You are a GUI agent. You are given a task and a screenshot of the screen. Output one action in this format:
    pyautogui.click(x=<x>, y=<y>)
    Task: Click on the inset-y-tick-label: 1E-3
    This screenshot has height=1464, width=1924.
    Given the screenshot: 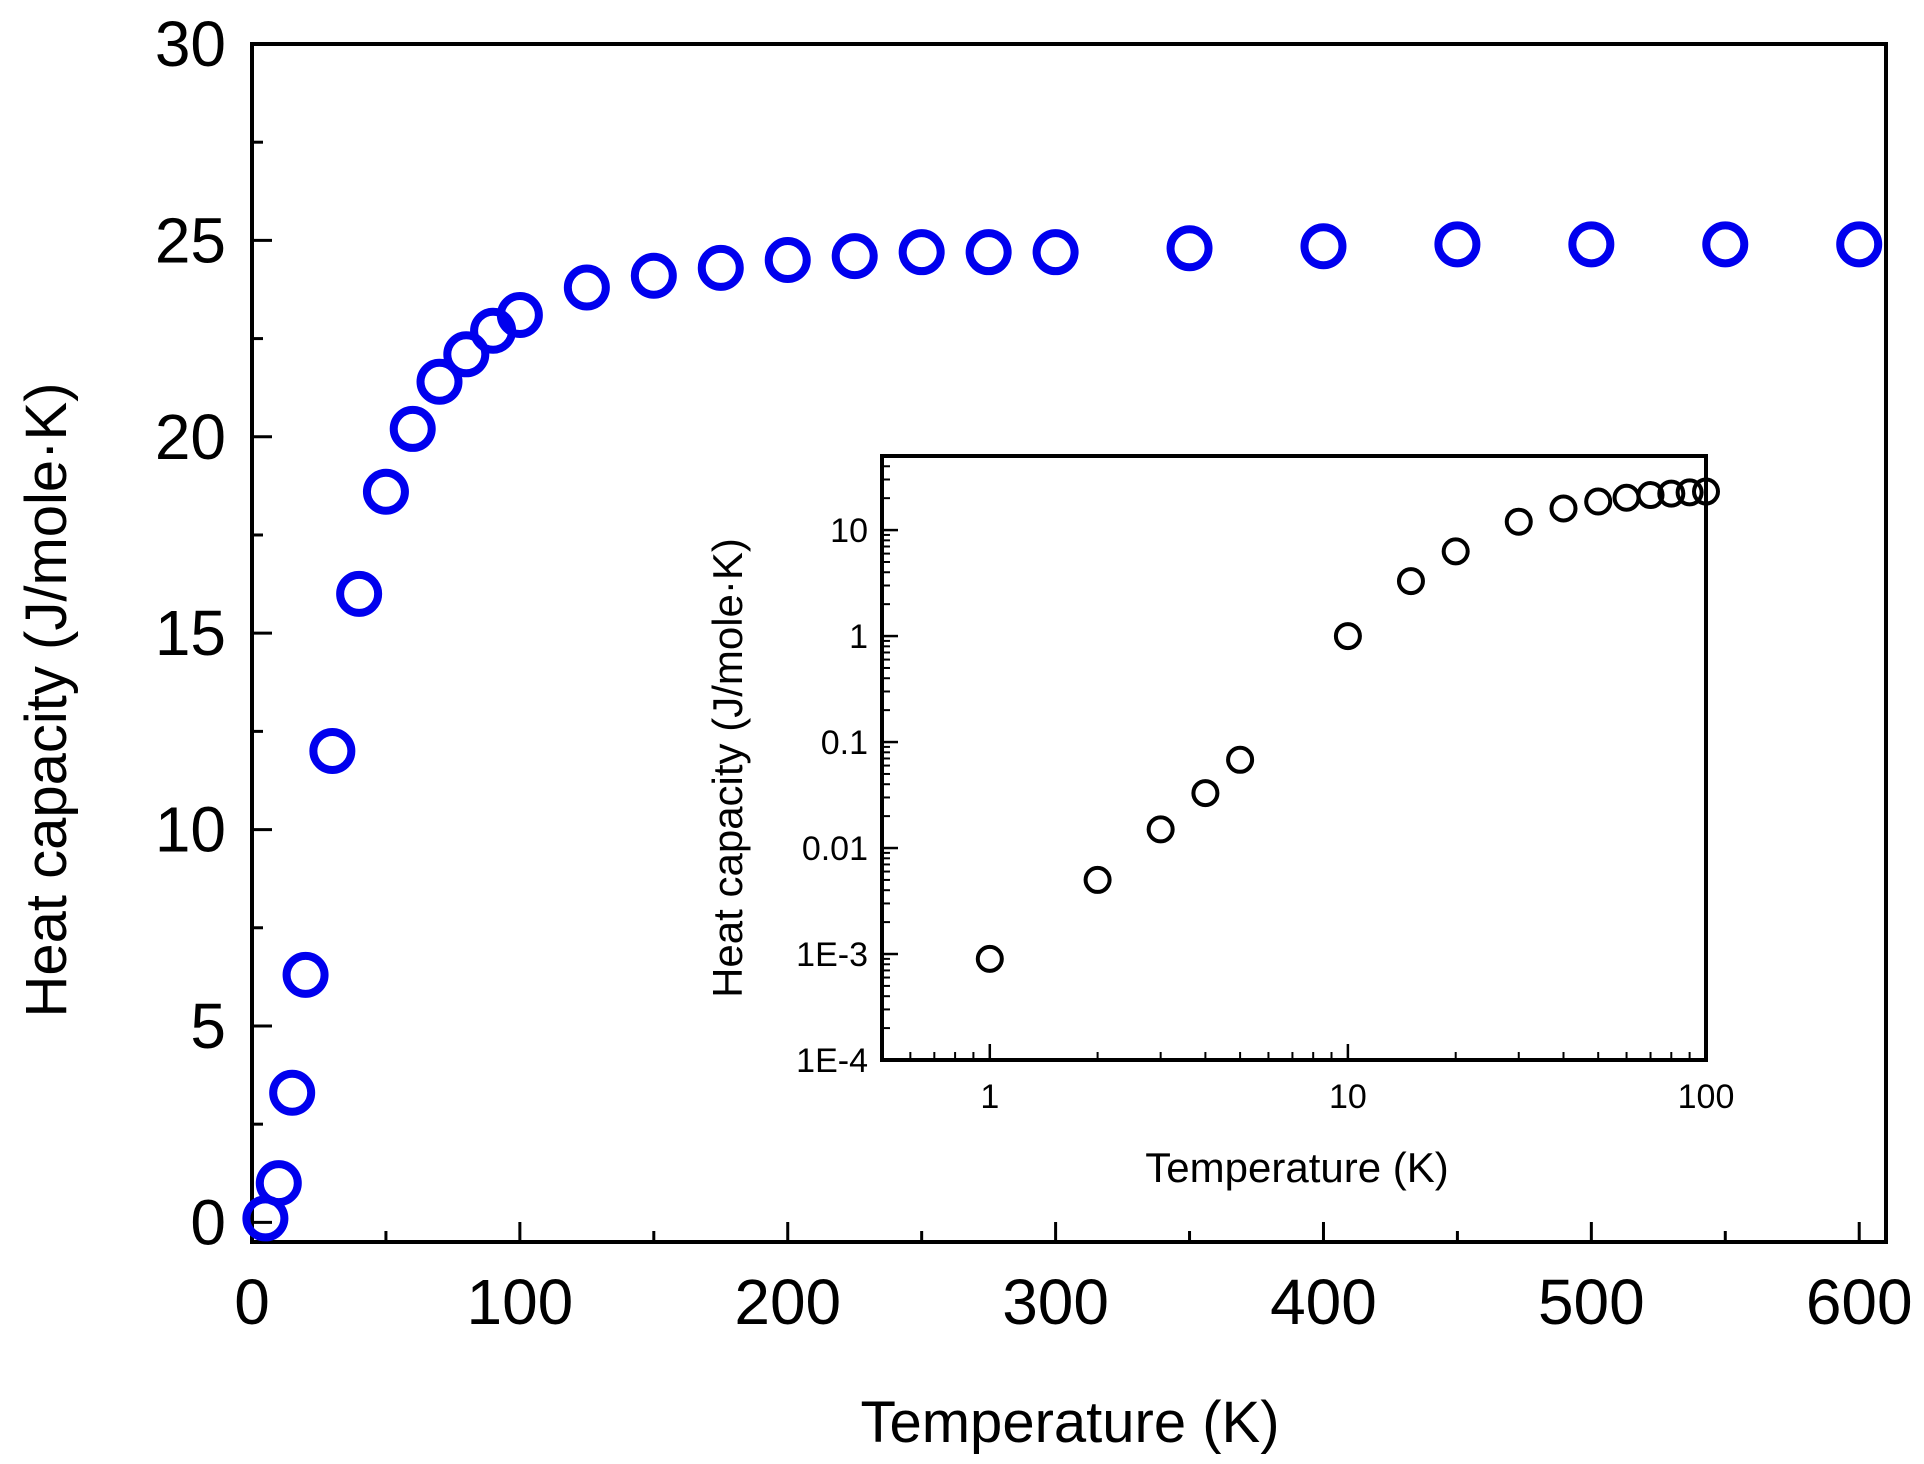 What is the action you would take?
    pyautogui.click(x=832, y=955)
    